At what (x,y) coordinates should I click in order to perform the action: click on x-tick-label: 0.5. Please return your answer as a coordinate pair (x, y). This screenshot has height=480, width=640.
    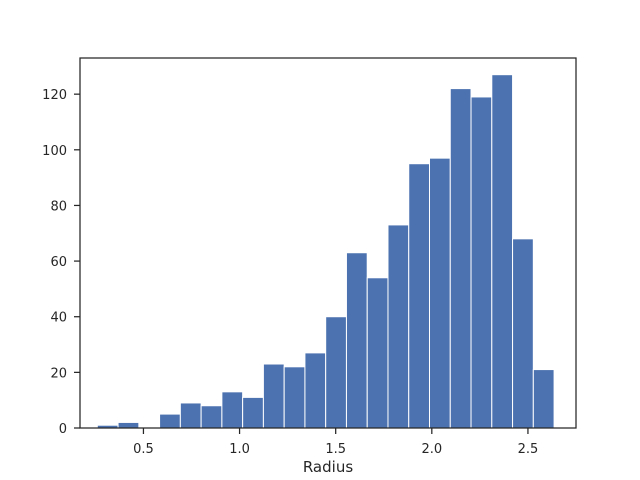
    Looking at the image, I should click on (143, 449).